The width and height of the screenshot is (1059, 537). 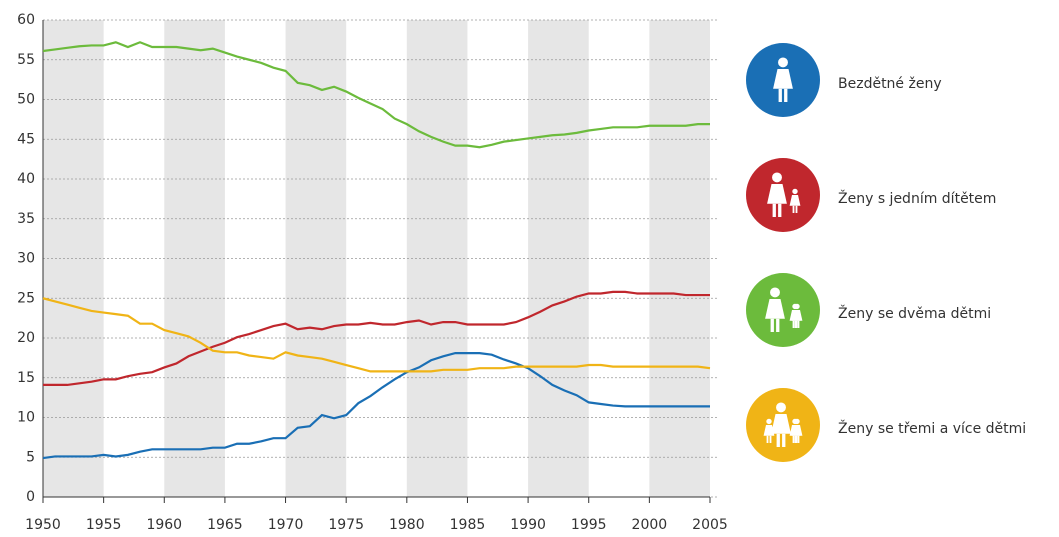 I want to click on y-tick-label: 0, so click(x=30, y=497).